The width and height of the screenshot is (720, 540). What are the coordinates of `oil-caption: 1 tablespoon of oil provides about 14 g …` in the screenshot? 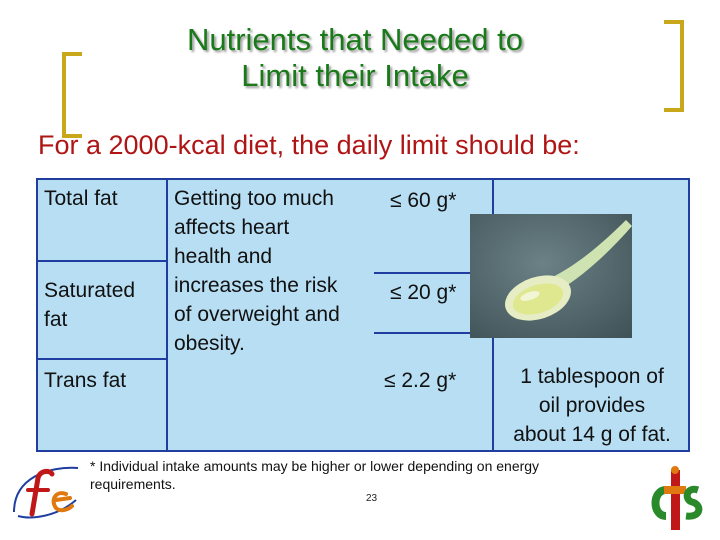 It's located at (592, 405).